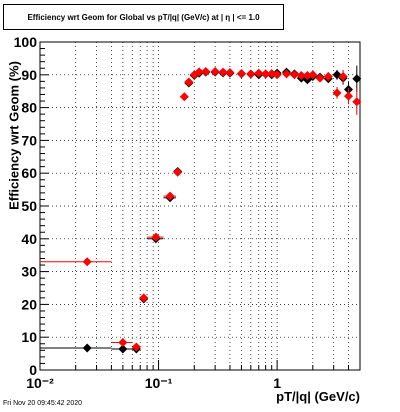  Describe the element at coordinates (159, 383) in the screenshot. I see `x-tick-label: 10⁻¹` at that location.